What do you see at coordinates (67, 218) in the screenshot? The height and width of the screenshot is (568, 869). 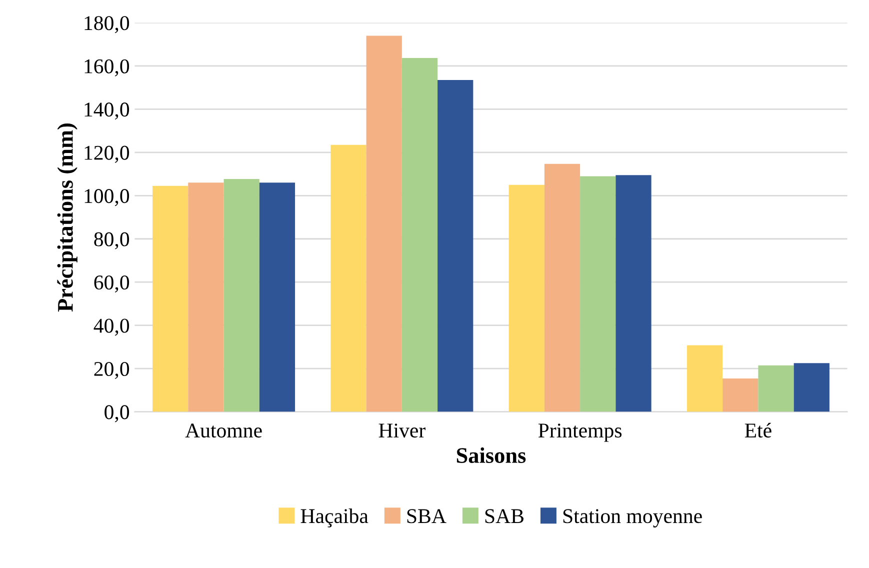 I see `y-axis-title: Précipitations (mm)` at bounding box center [67, 218].